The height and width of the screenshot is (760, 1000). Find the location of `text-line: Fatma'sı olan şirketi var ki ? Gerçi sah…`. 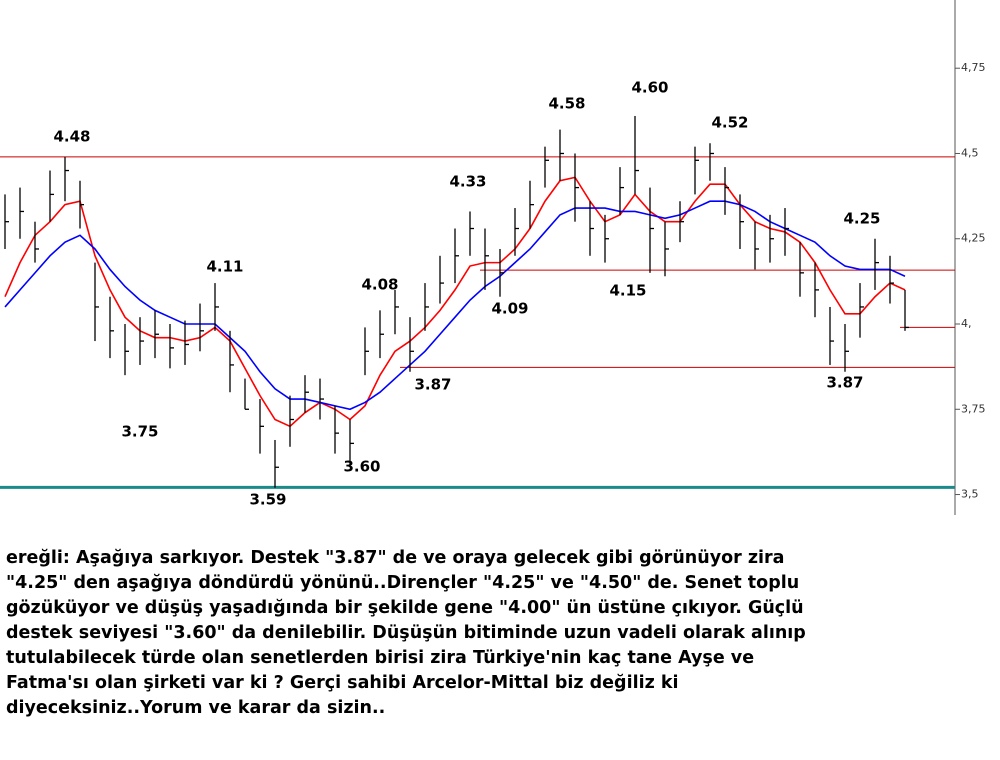

text-line: Fatma'sı olan şirketi var ki ? Gerçi sah… is located at coordinates (342, 683).